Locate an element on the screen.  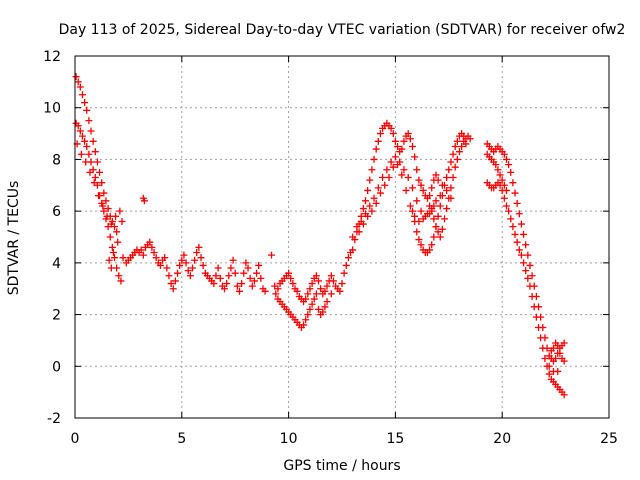
x-tick-label: 25 is located at coordinates (609, 439).